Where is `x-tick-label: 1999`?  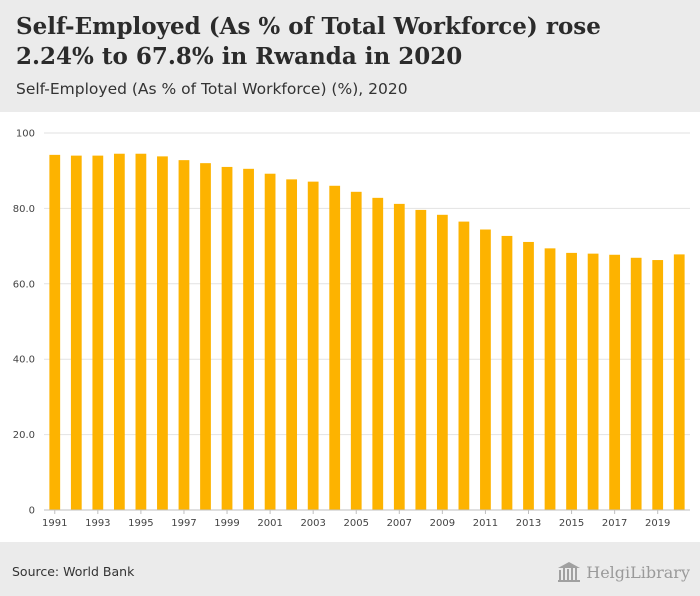
x-tick-label: 1999 is located at coordinates (226, 523).